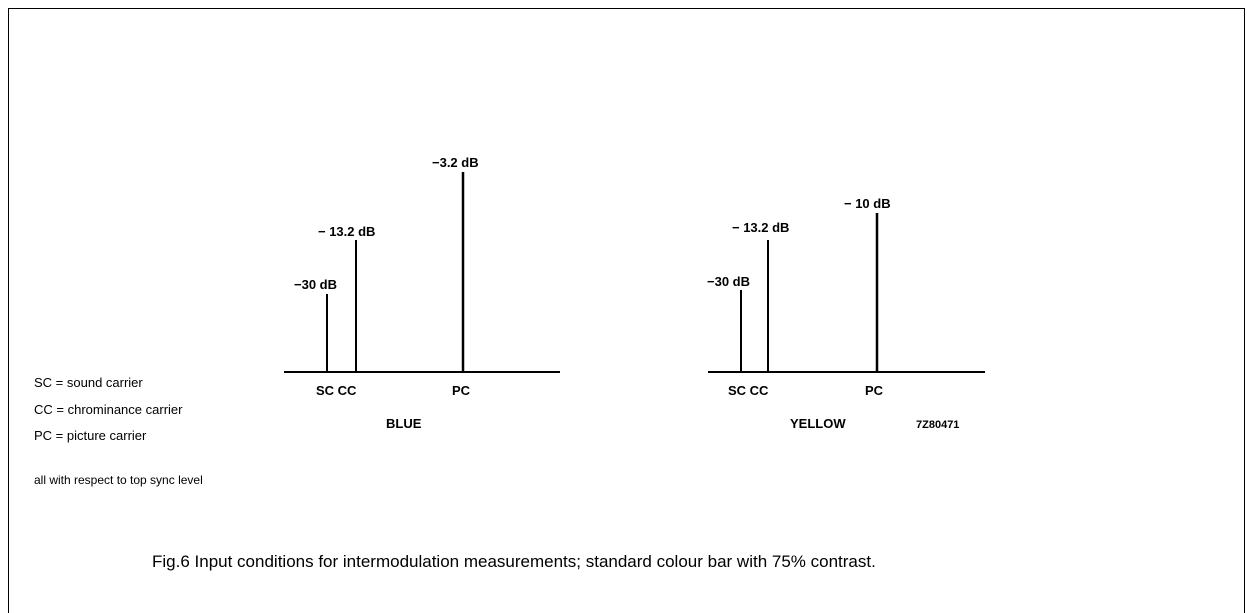 The width and height of the screenshot is (1247, 613). I want to click on figure-code: 7Z80471, so click(937, 425).